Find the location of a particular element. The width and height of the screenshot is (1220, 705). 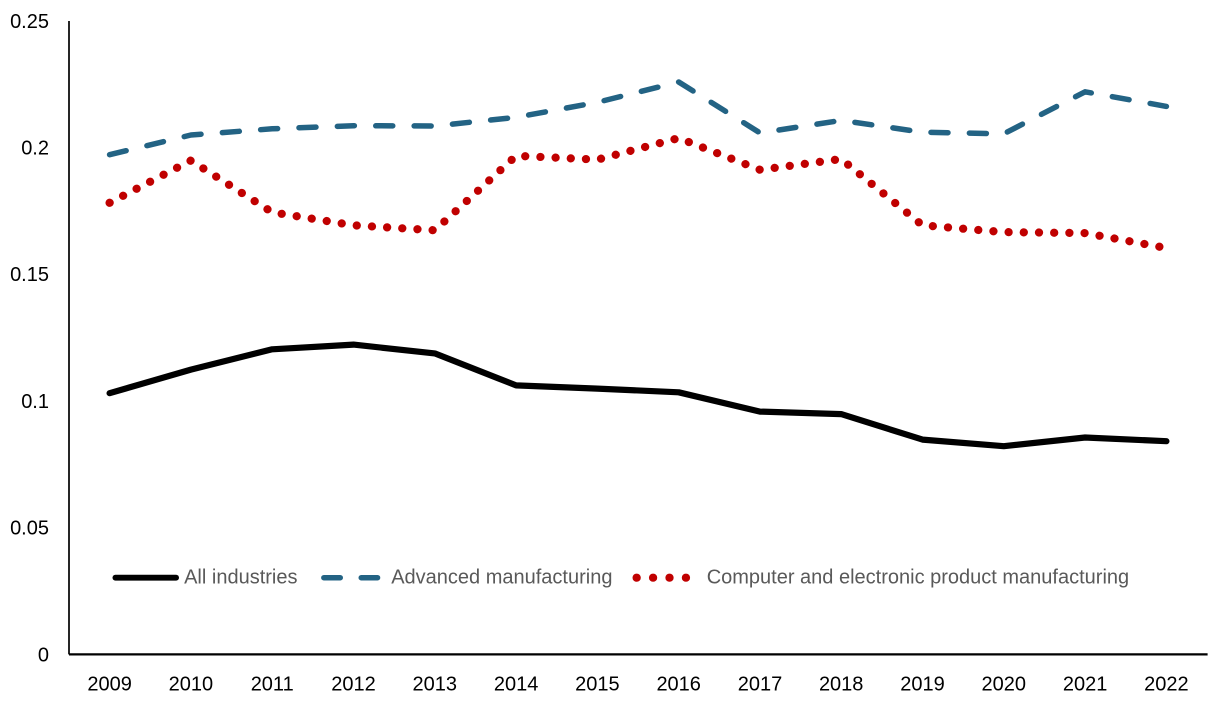

svg-text: 2015 is located at coordinates (597, 685).